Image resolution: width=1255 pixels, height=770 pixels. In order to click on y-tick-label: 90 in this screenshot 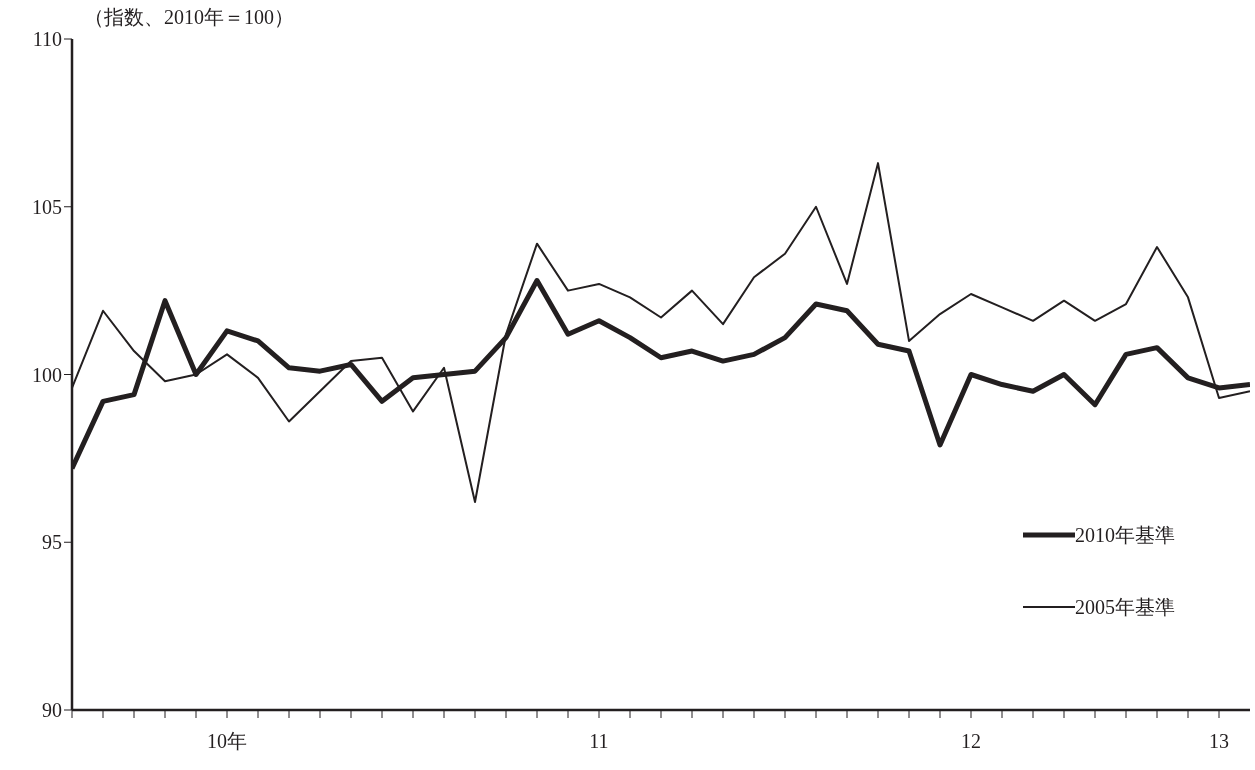, I will do `click(52, 710)`.